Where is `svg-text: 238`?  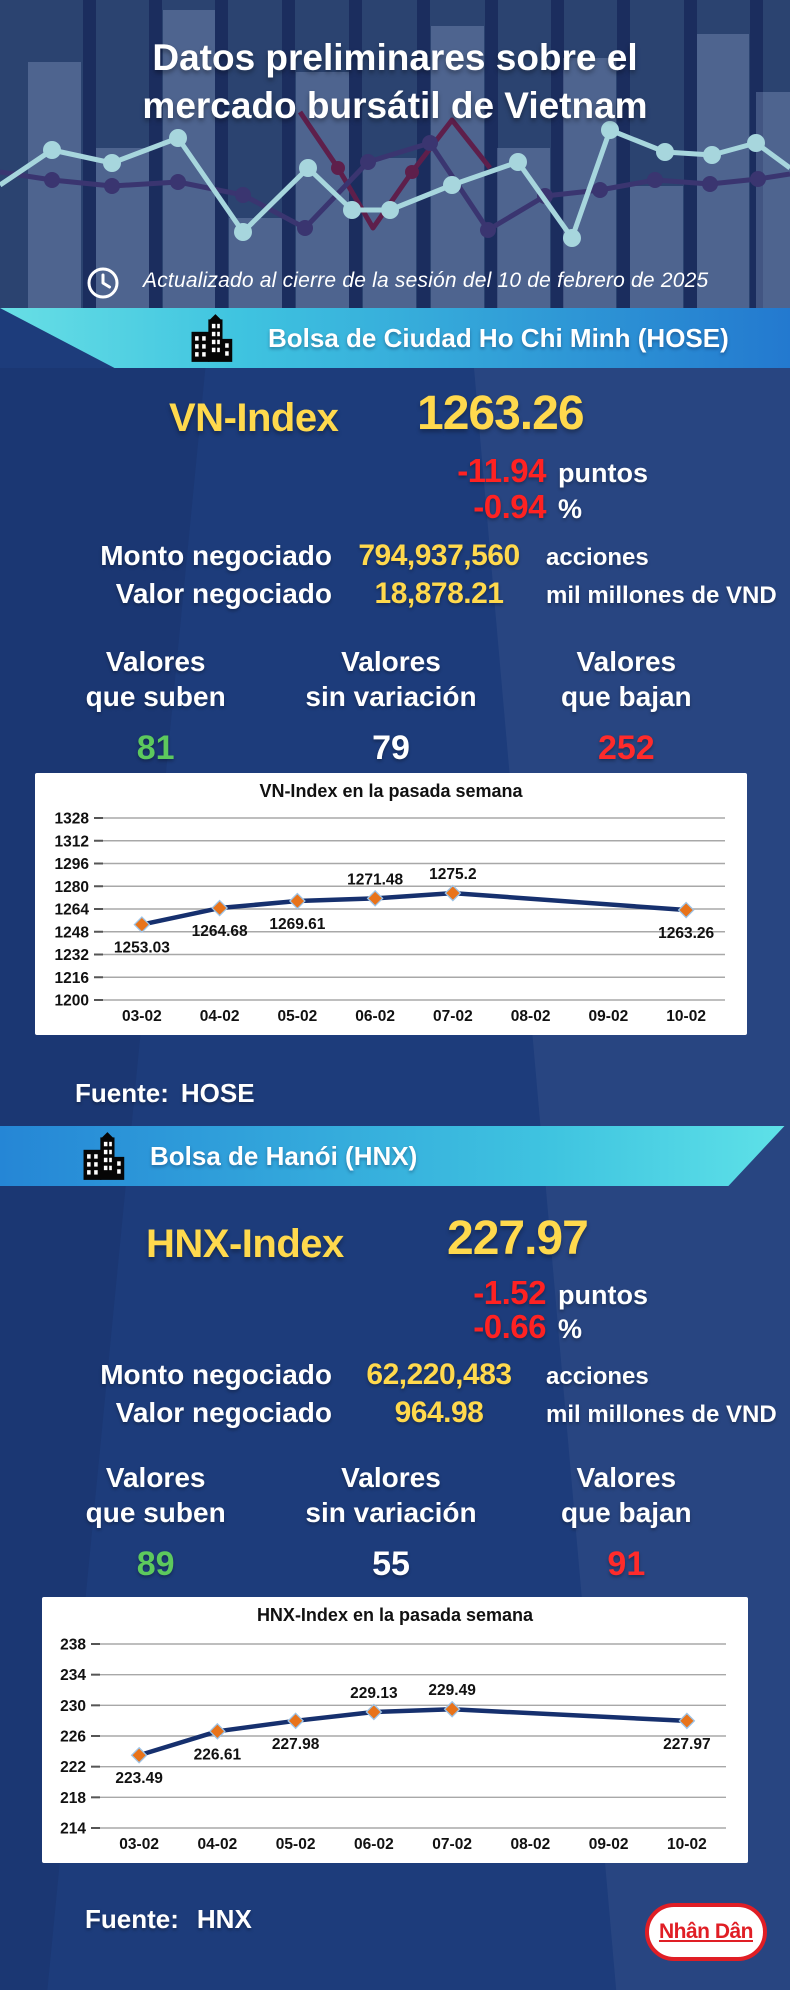 svg-text: 238 is located at coordinates (73, 1645).